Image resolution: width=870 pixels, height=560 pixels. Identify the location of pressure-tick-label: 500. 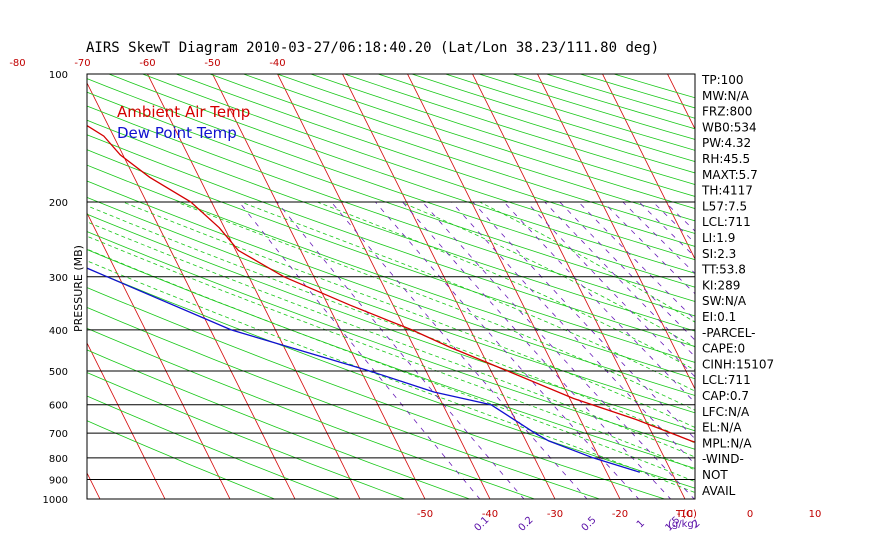
(58, 372).